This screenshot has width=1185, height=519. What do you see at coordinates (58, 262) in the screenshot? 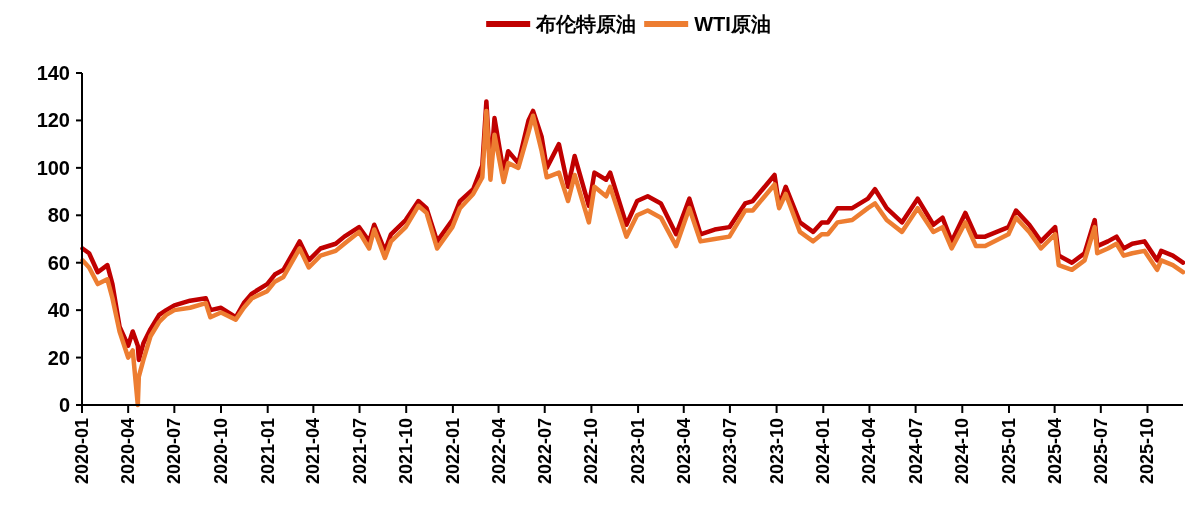
I see `y-tick-label: 60` at bounding box center [58, 262].